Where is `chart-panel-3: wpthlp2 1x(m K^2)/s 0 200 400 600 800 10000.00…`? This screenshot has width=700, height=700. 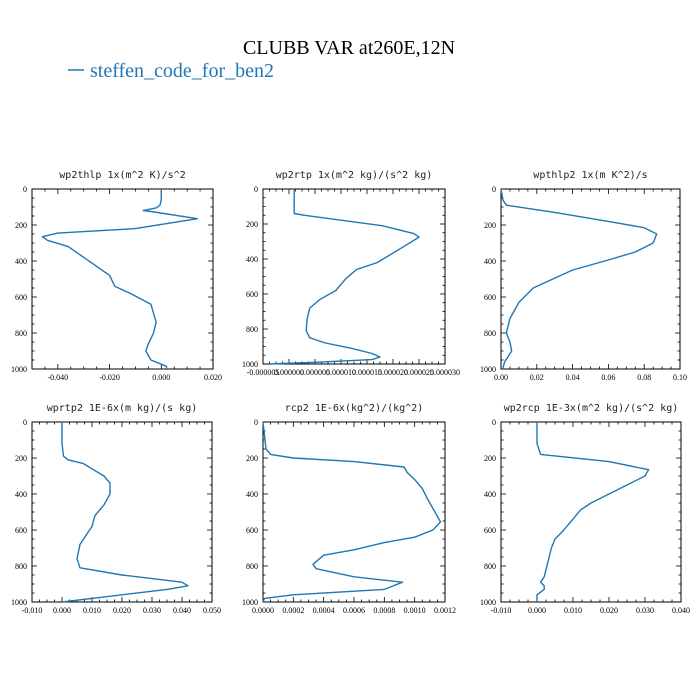
chart-panel-3: wpthlp2 1x(m K^2)/s 0 200 400 600 800 10000.00… is located at coordinates (583, 276).